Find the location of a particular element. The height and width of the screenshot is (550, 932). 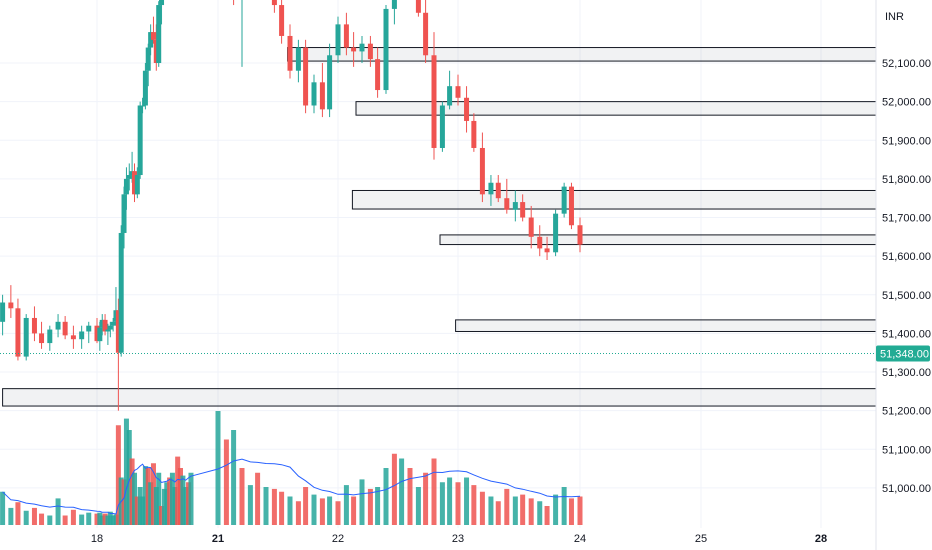

y-tick-label: 51,000.00 is located at coordinates (906, 489).